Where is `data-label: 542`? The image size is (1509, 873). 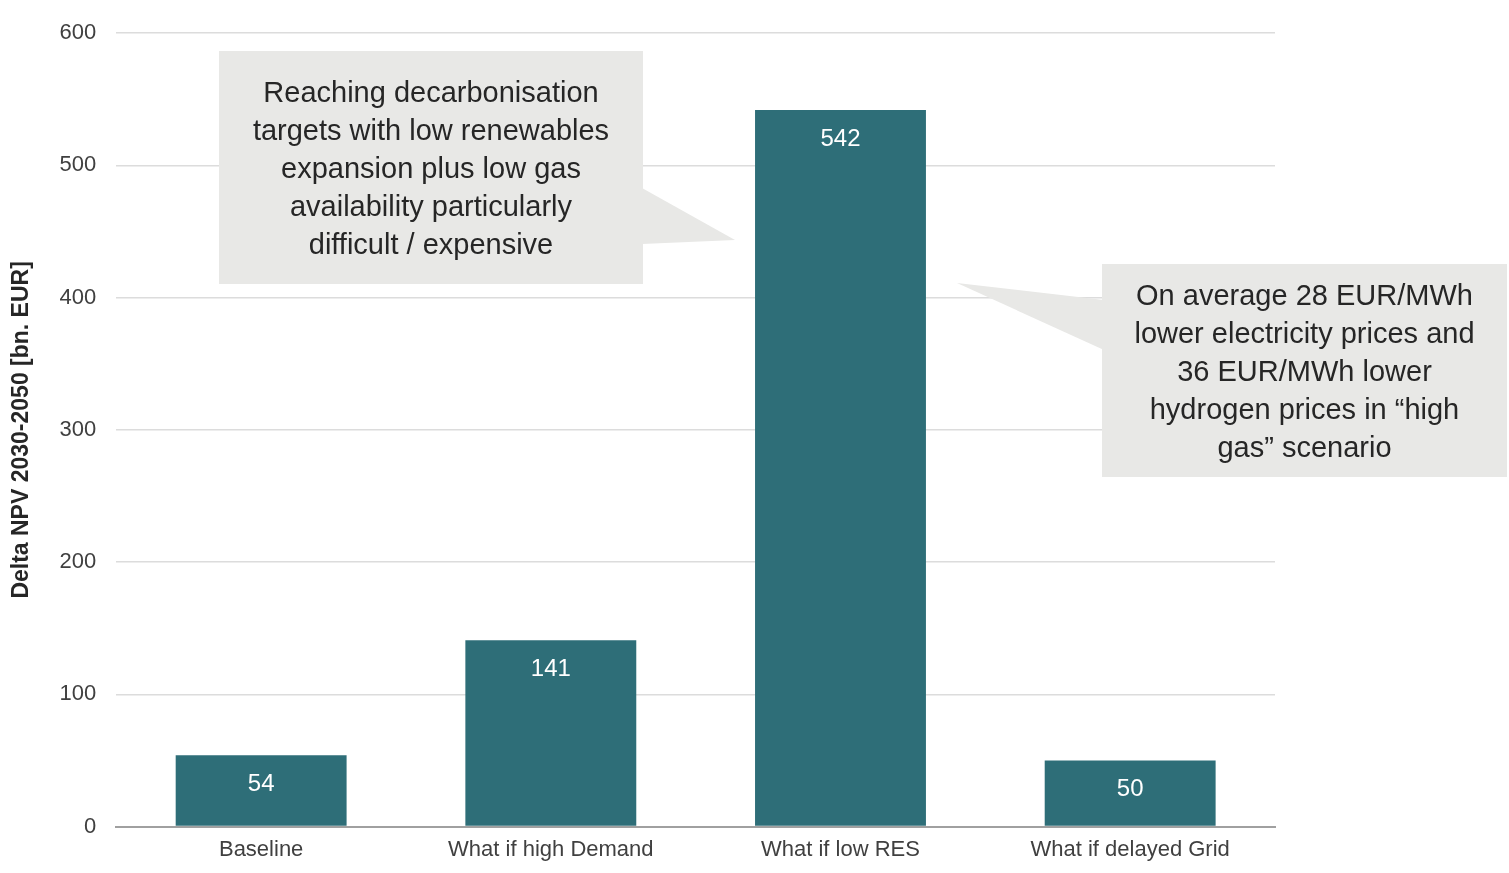
data-label: 542 is located at coordinates (840, 137).